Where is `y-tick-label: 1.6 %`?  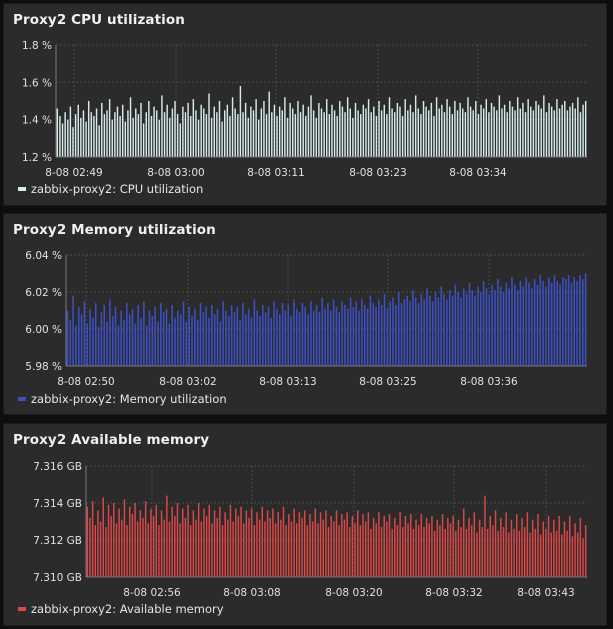
y-tick-label: 1.6 % is located at coordinates (37, 83).